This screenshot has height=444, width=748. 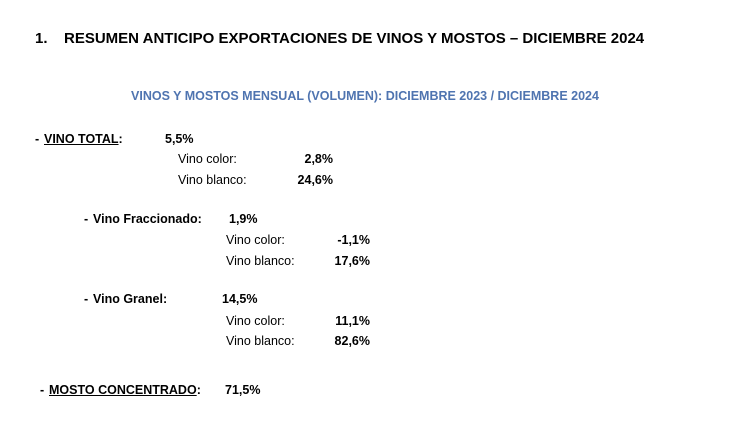 What do you see at coordinates (352, 341) in the screenshot?
I see `item-value: 82,6%` at bounding box center [352, 341].